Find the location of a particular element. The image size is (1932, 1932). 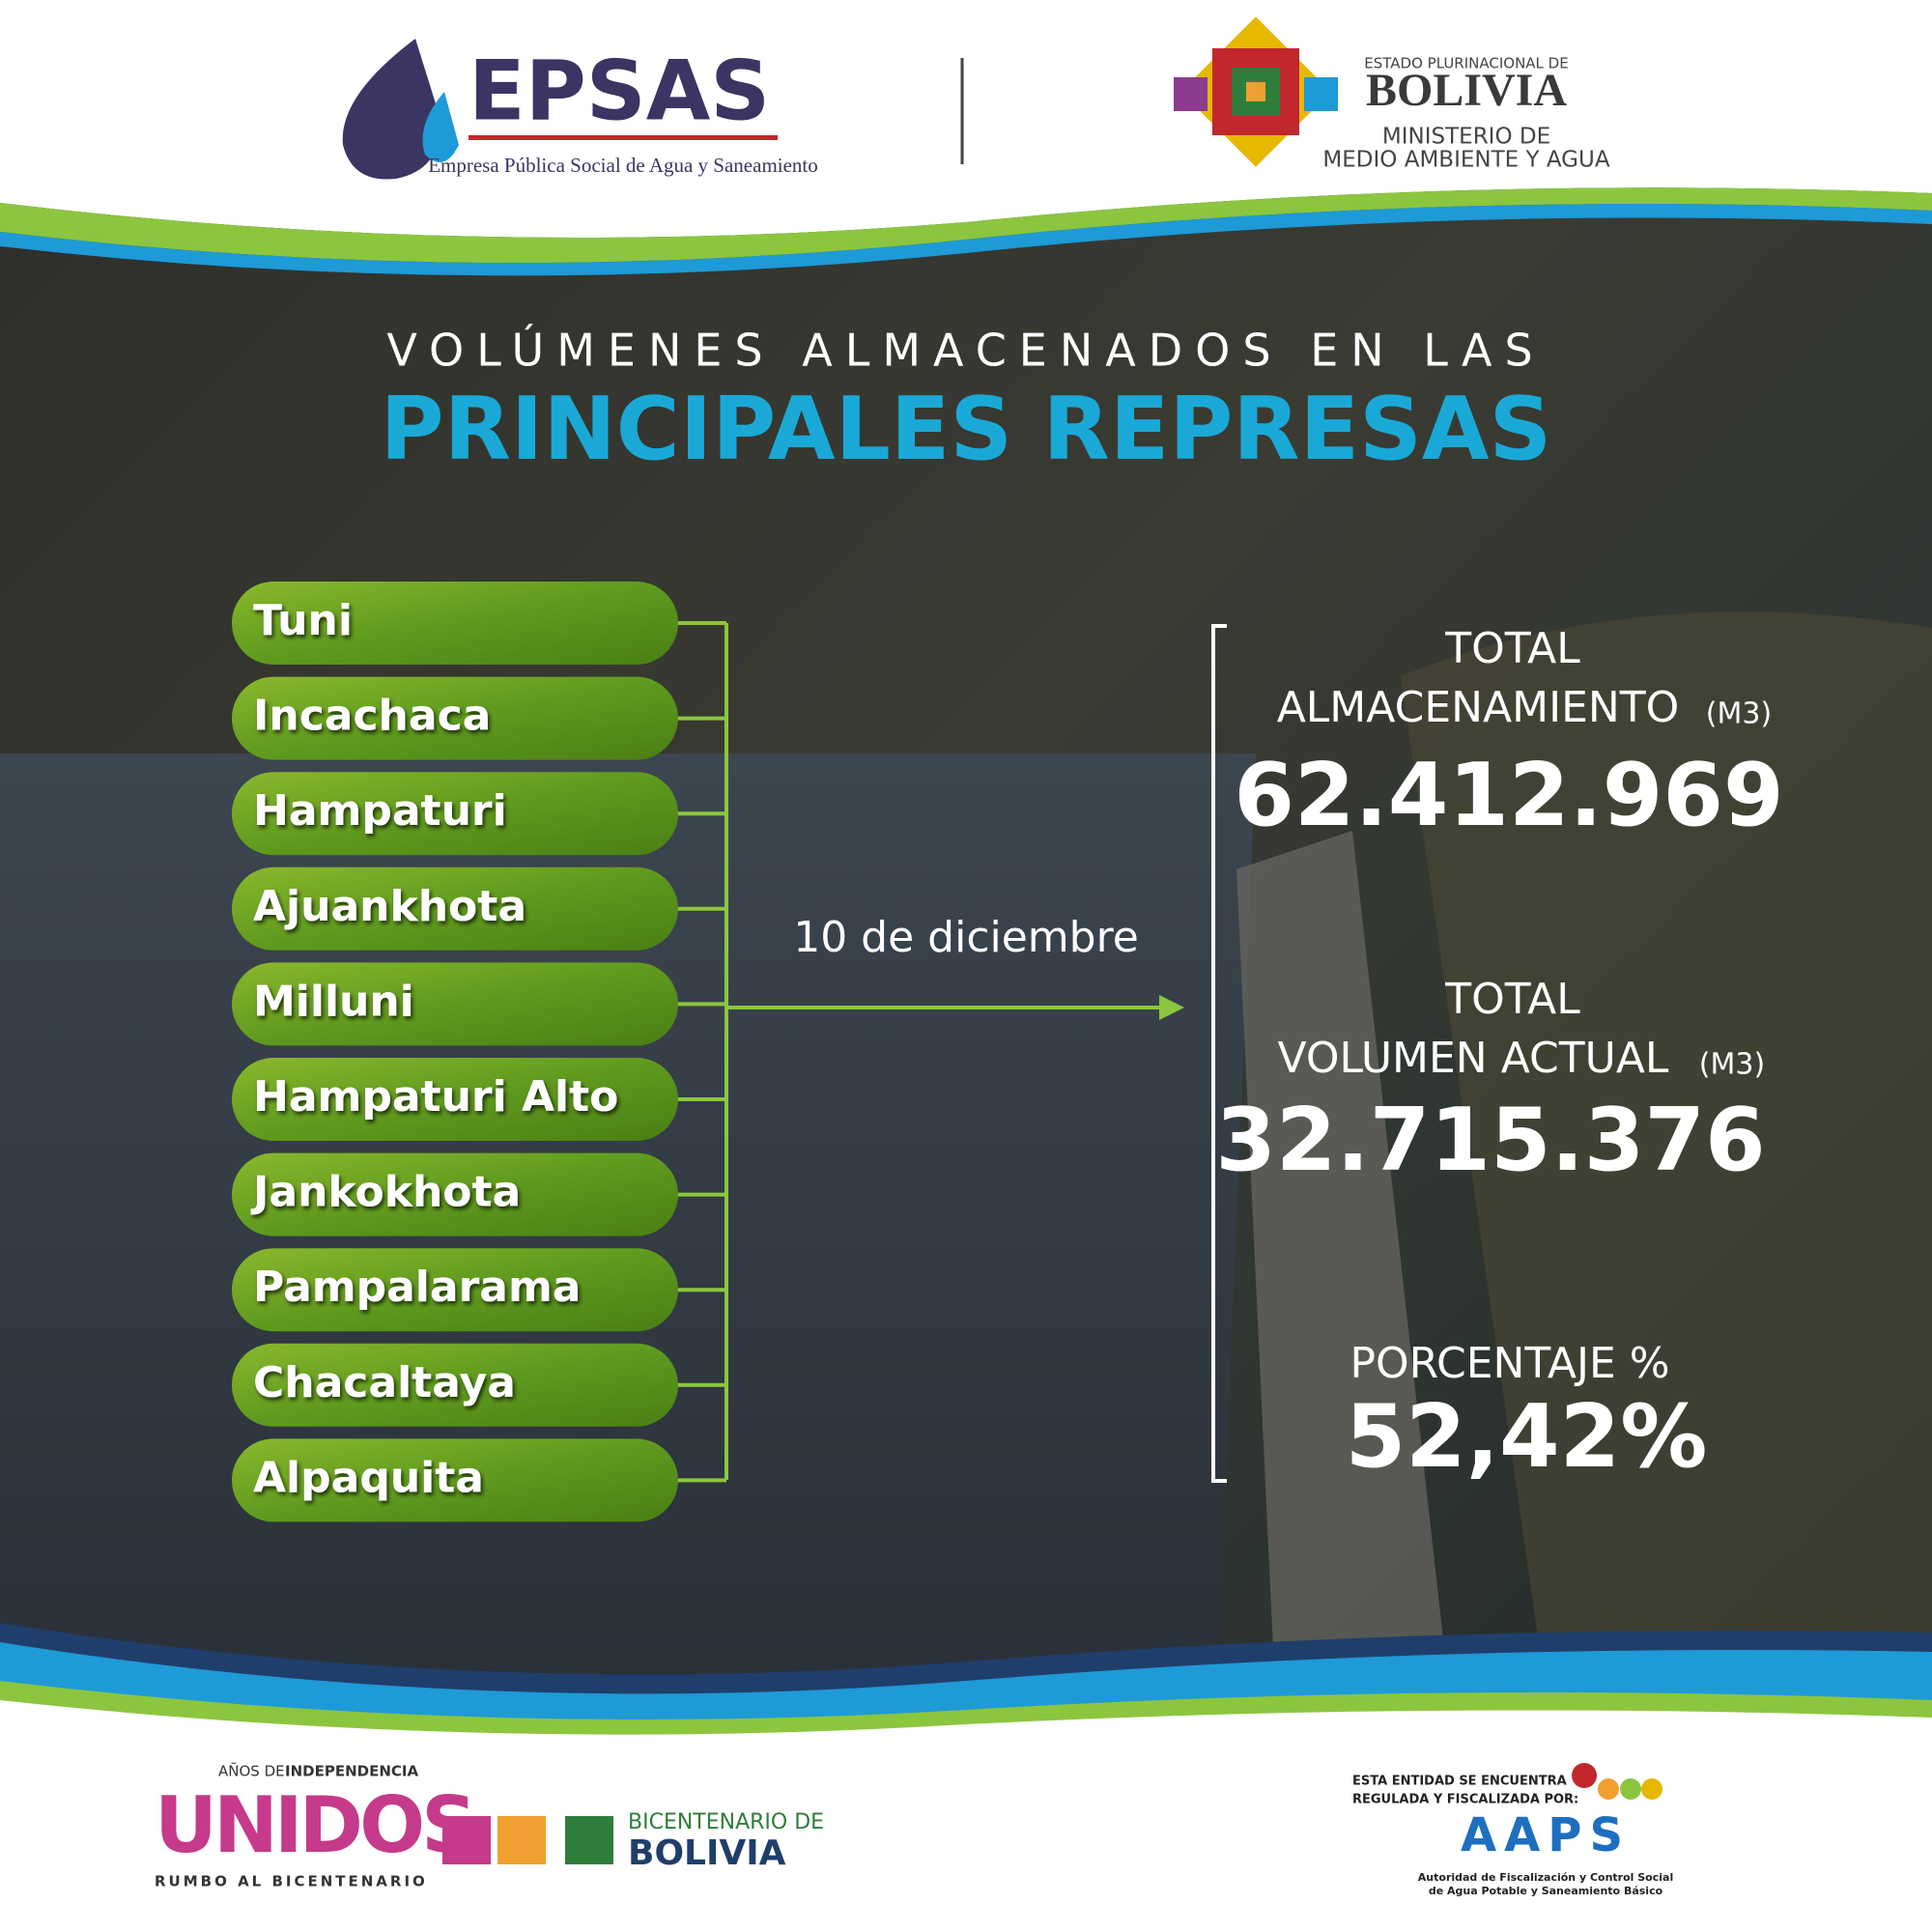

stat-value: 32.715.376 is located at coordinates (1490, 1140).